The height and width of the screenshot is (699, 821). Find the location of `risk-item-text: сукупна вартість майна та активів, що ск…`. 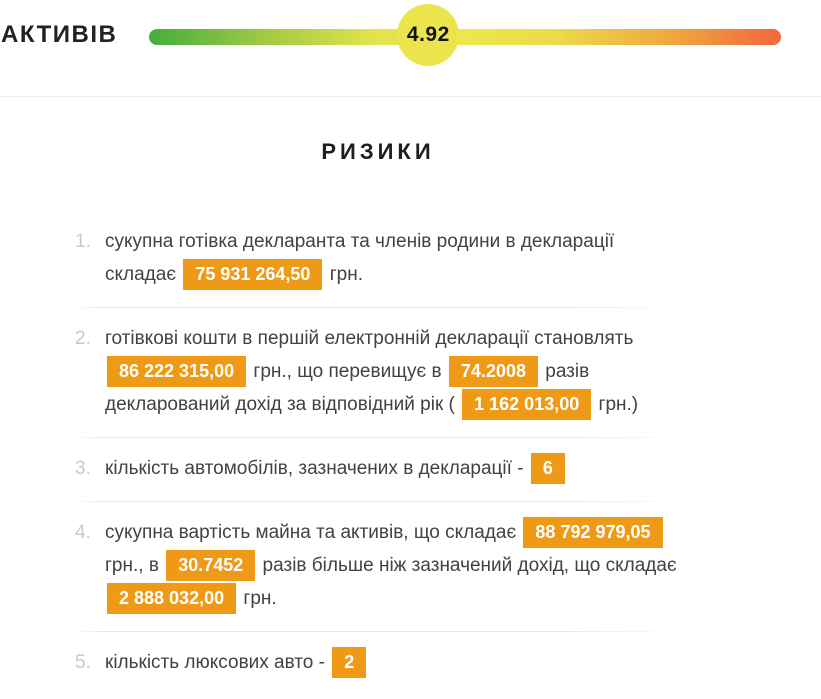

risk-item-text: сукупна вартість майна та активів, що ск… is located at coordinates (313, 532).